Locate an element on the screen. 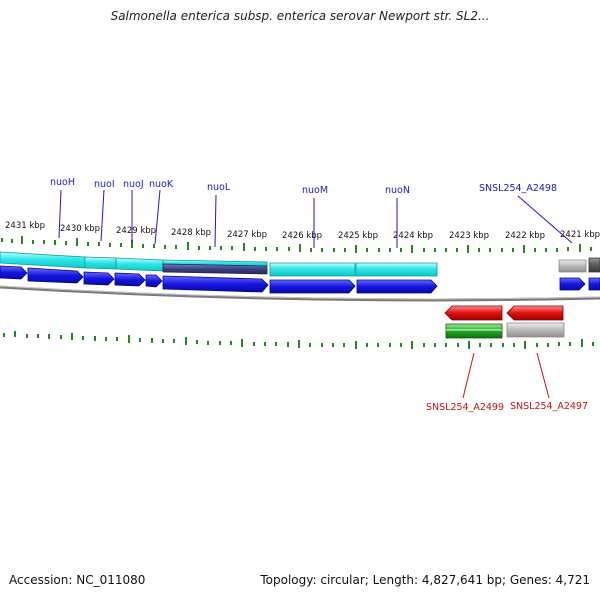 This screenshot has width=600, height=600. gene-label-SNSL254_A2497: SNSL254_A2497 is located at coordinates (549, 406).